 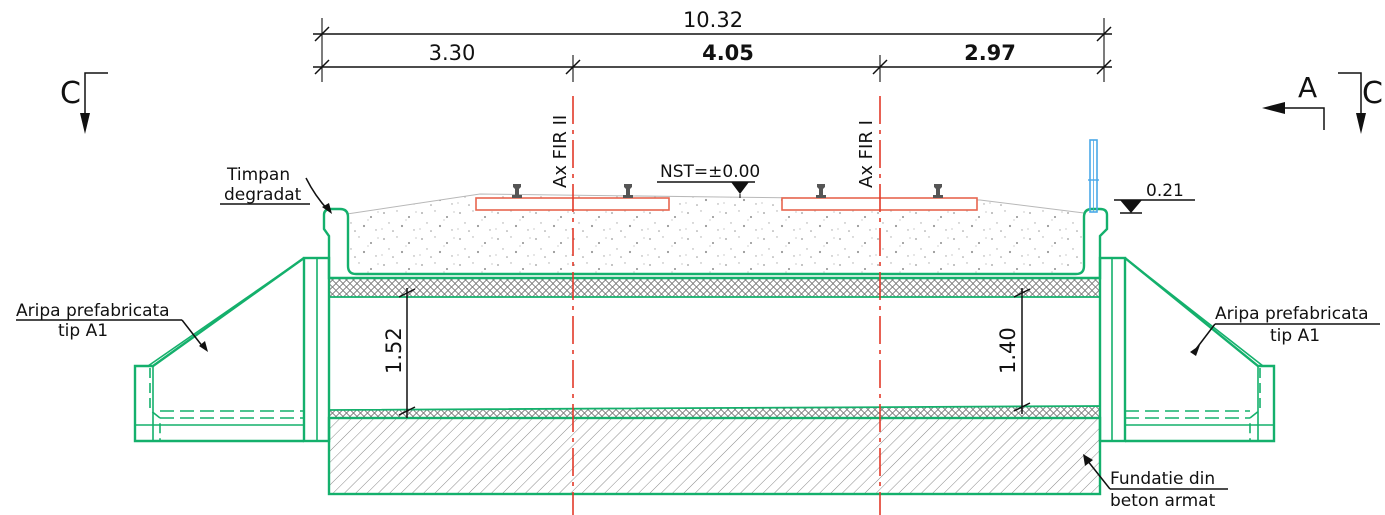 I want to click on section-arrow-right-icon, so click(x=1361, y=123).